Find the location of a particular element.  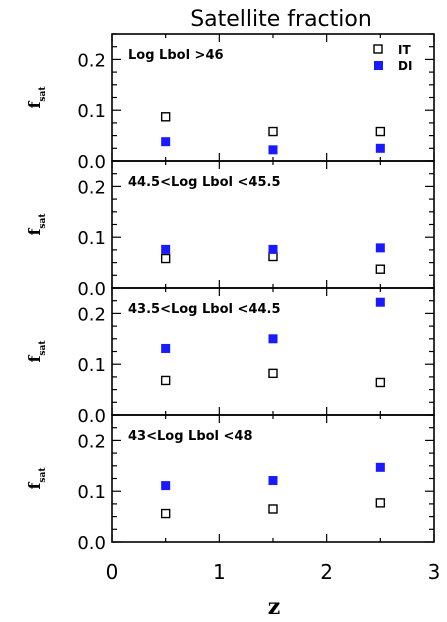

x-tick-label: 3 is located at coordinates (434, 572).